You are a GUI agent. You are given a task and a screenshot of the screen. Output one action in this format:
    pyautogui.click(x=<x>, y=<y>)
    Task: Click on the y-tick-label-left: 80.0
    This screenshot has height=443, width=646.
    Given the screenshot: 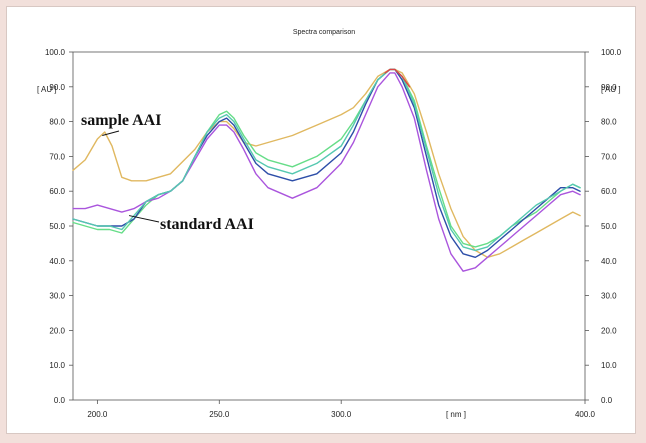 What is the action you would take?
    pyautogui.click(x=57, y=122)
    